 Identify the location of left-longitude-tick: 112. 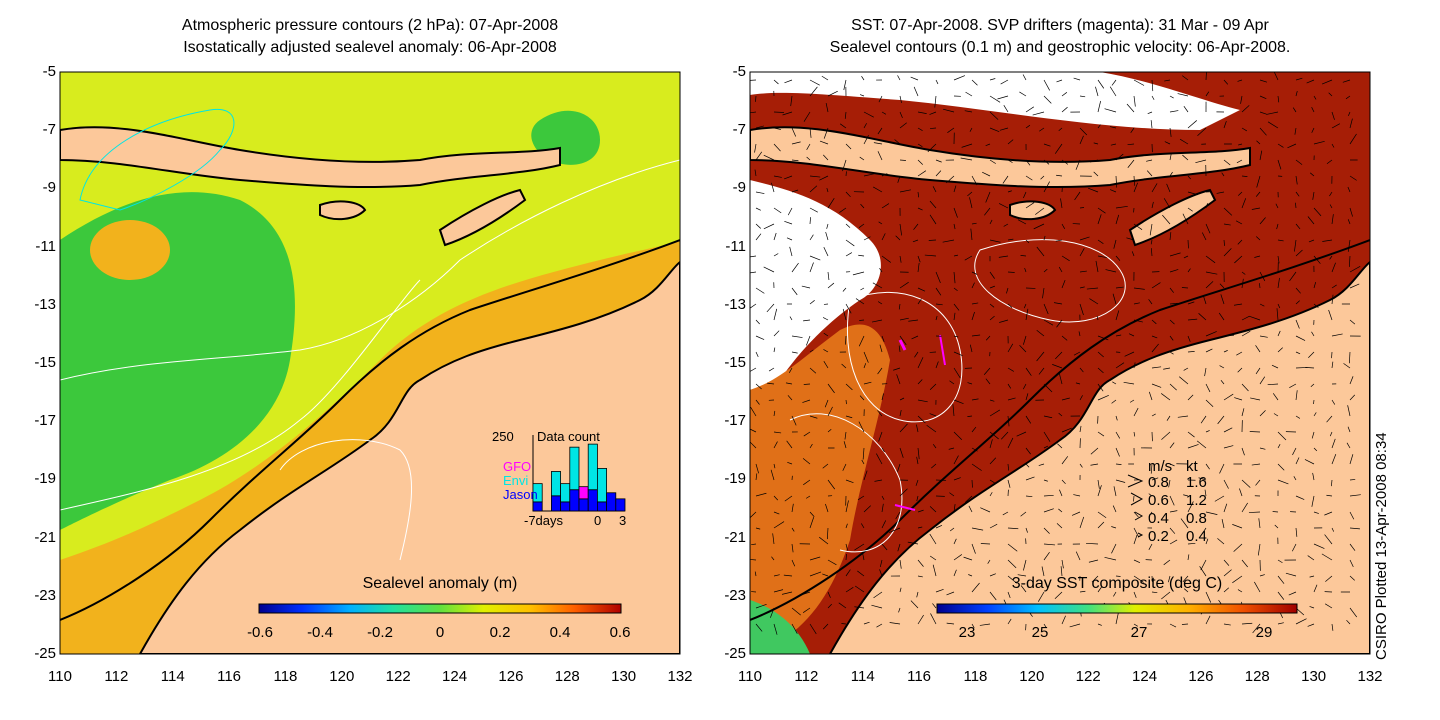
(116, 676).